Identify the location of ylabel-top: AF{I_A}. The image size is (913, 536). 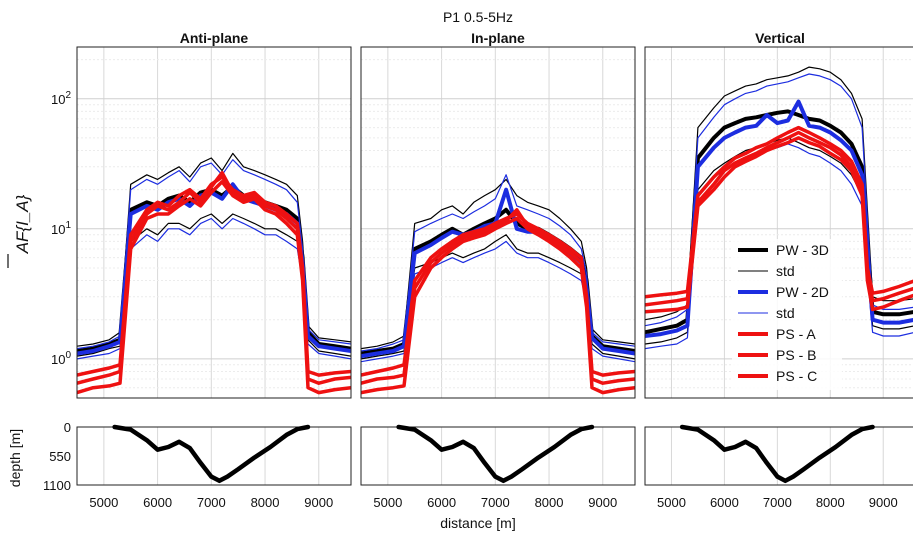
(22, 224).